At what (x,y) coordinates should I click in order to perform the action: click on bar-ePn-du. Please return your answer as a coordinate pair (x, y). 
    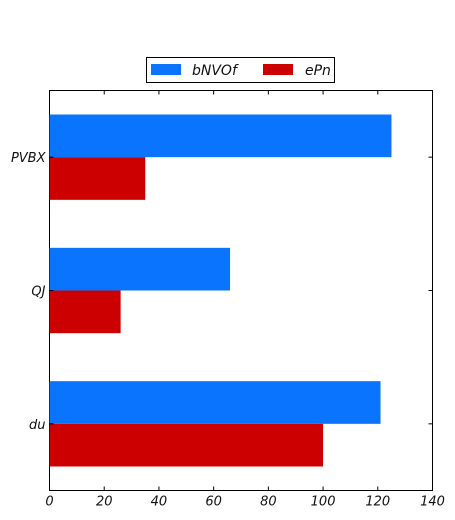
    Looking at the image, I should click on (187, 445).